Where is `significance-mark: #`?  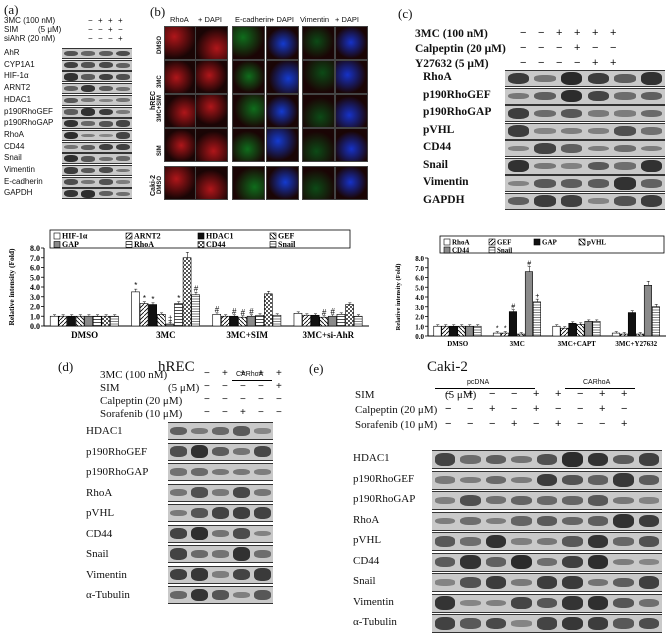 significance-mark: # is located at coordinates (234, 311).